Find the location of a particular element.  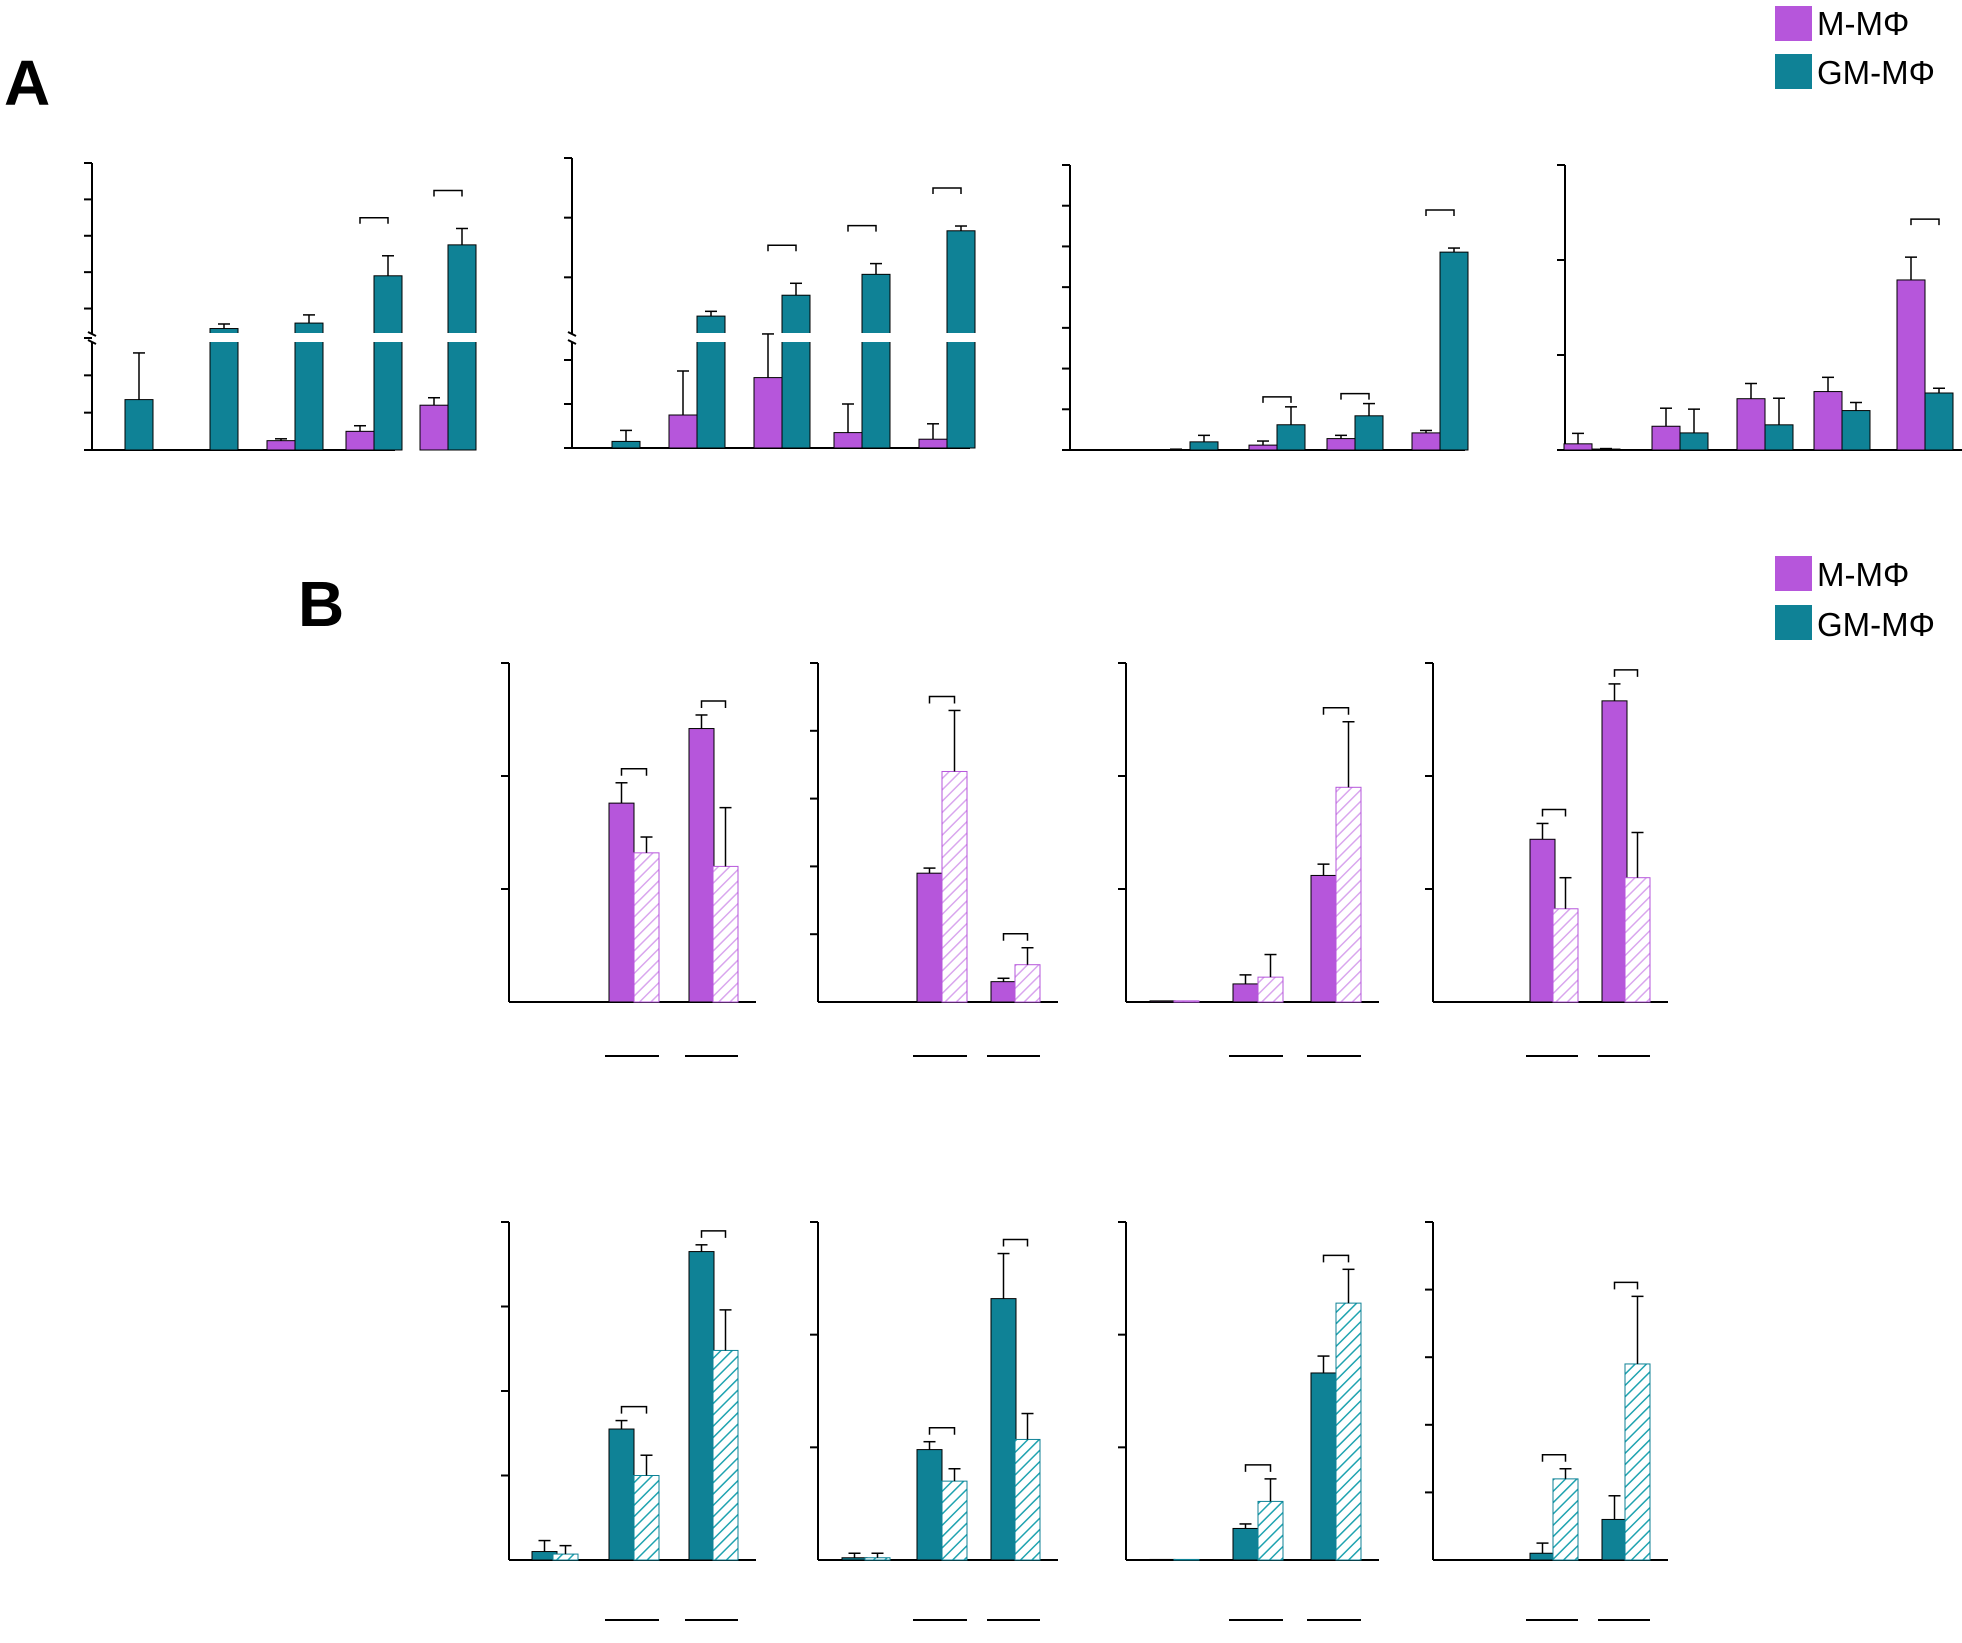

chart-b-m-il10 is located at coordinates (1546, 859).